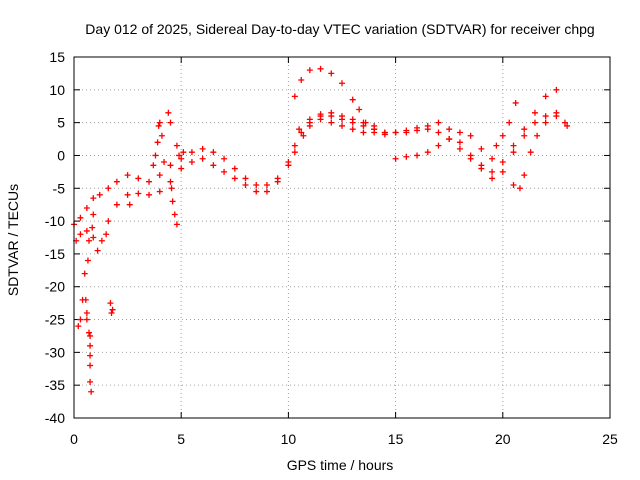 The width and height of the screenshot is (640, 480). What do you see at coordinates (181, 439) in the screenshot?
I see `x-tick-label: 5` at bounding box center [181, 439].